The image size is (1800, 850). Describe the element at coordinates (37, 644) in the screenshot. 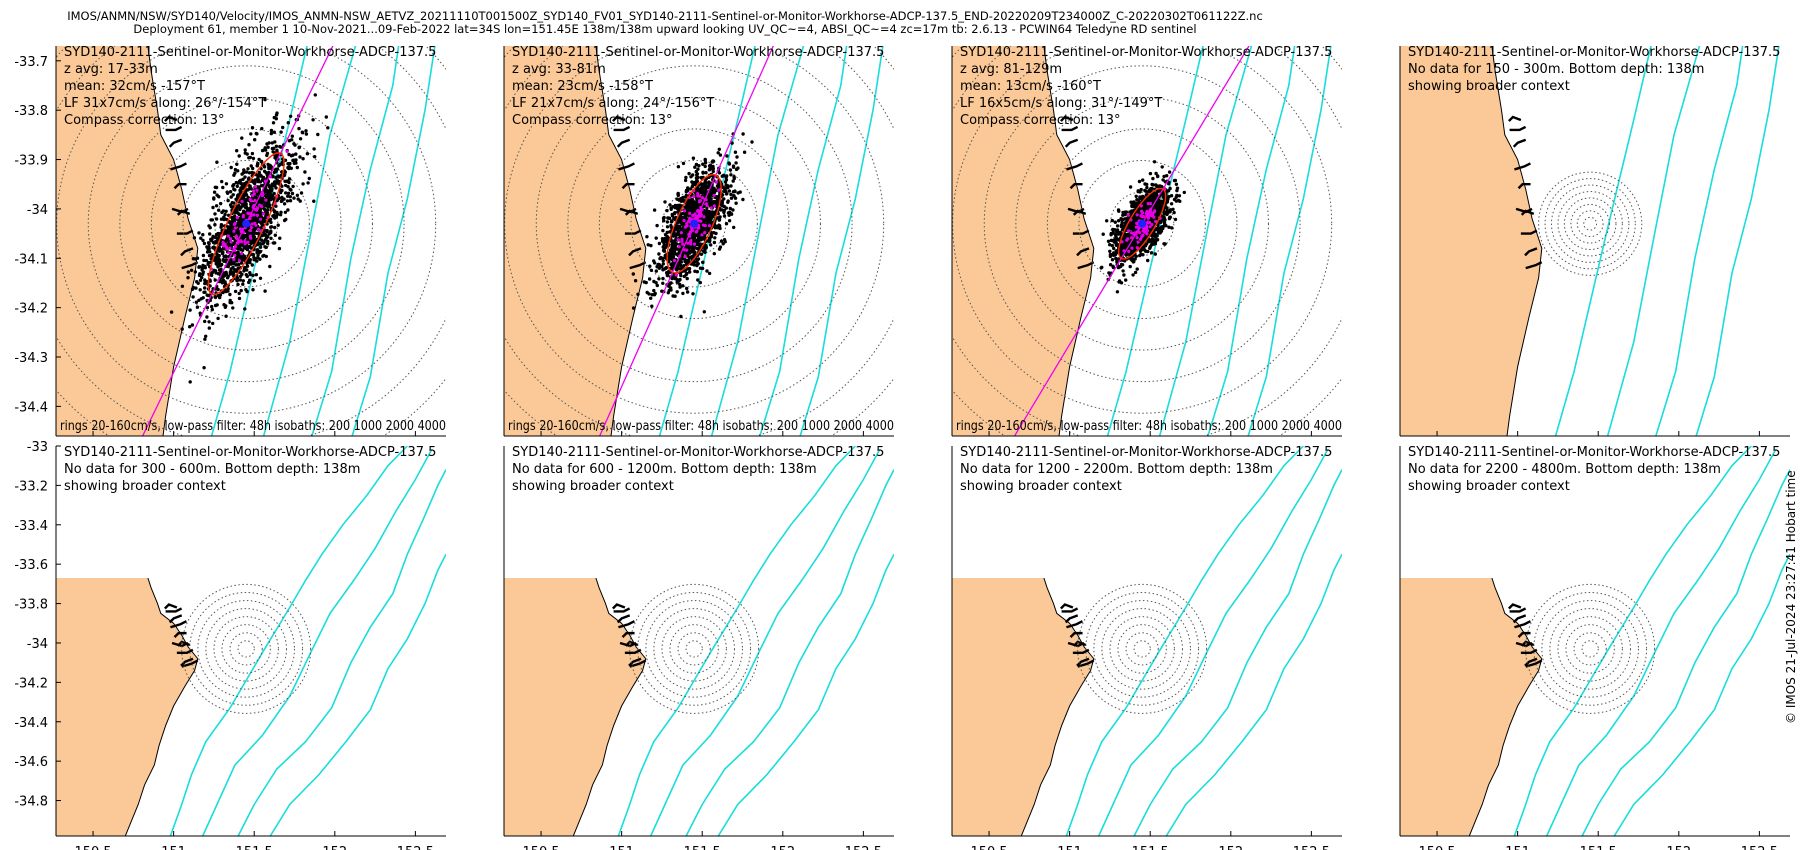

I see `y-tick-label: -34` at that location.